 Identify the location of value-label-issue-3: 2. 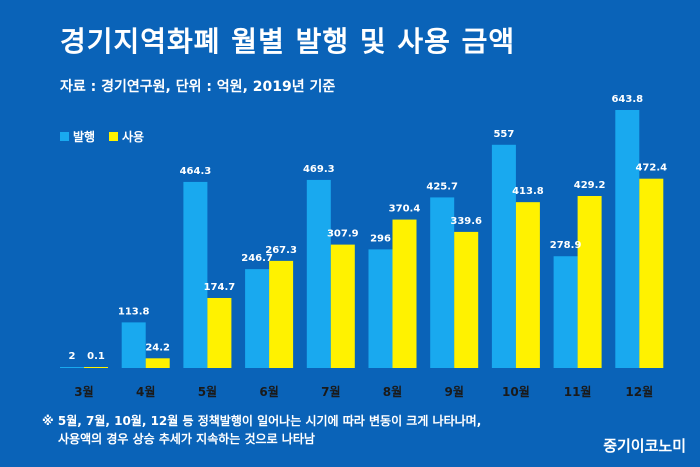
(72, 356).